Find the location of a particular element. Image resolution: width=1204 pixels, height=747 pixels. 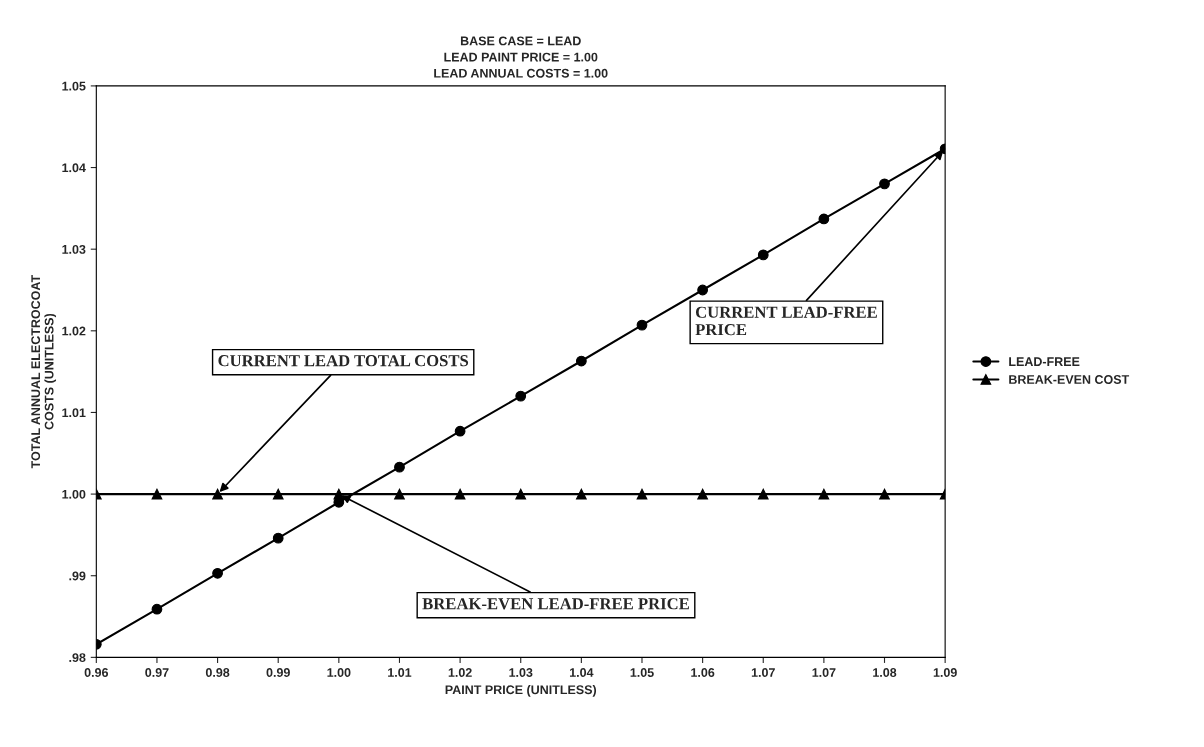

y-tick-label: 1.00 is located at coordinates (74, 494).